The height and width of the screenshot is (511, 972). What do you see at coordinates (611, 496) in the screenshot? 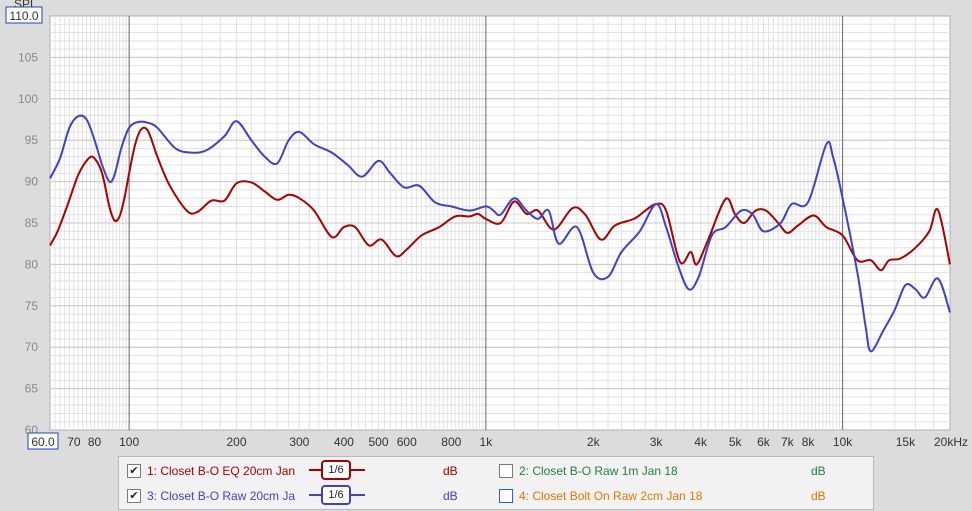
I see `legend-item-4-label: 4: Closet Bolt On Raw 2cm Jan 18` at bounding box center [611, 496].